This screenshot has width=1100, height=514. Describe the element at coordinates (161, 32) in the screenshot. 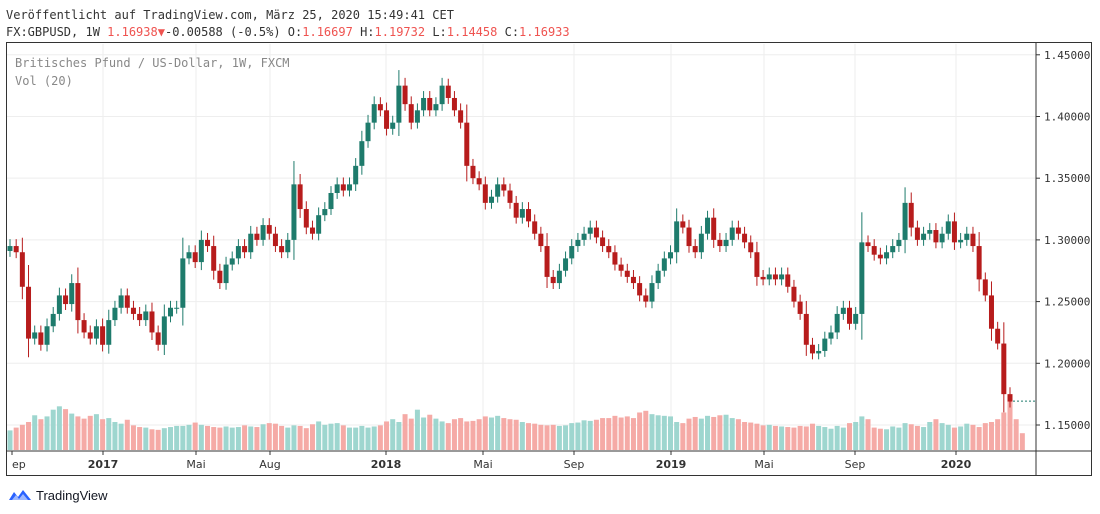

I see `down-arrow-icon: ▼` at that location.